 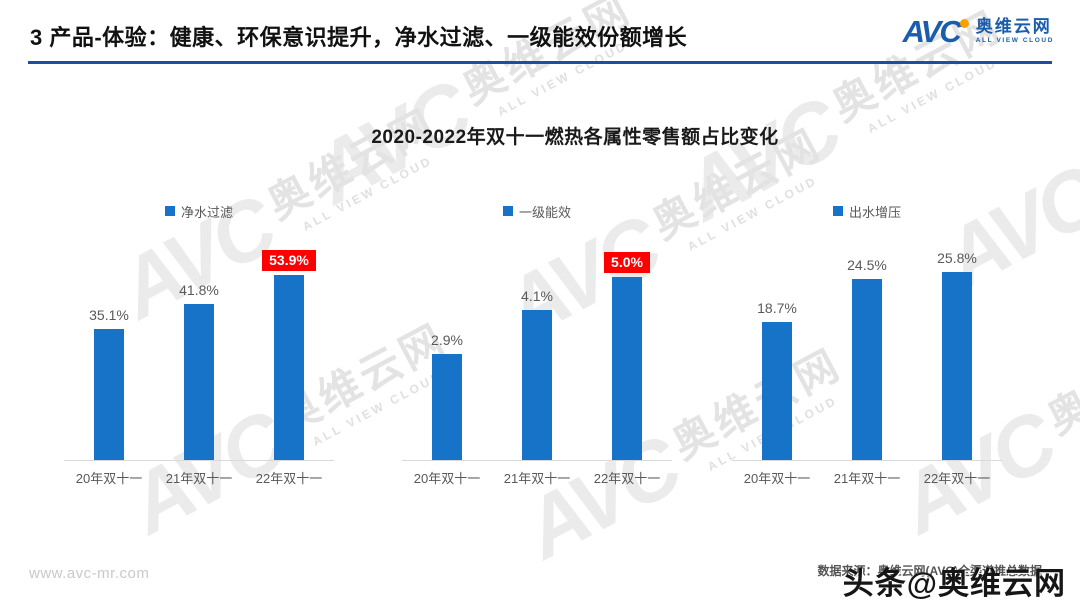 I want to click on page-title: 3 产品-体验：健康、环保意识提升，净水过滤、一级能效份额增长, so click(x=359, y=37).